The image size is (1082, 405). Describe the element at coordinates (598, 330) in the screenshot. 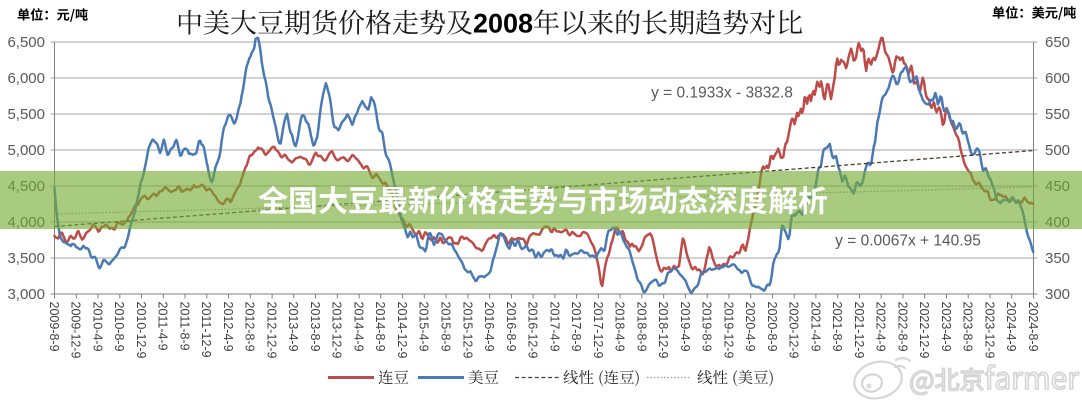

I see `svg-text: 2017-12-9` at that location.